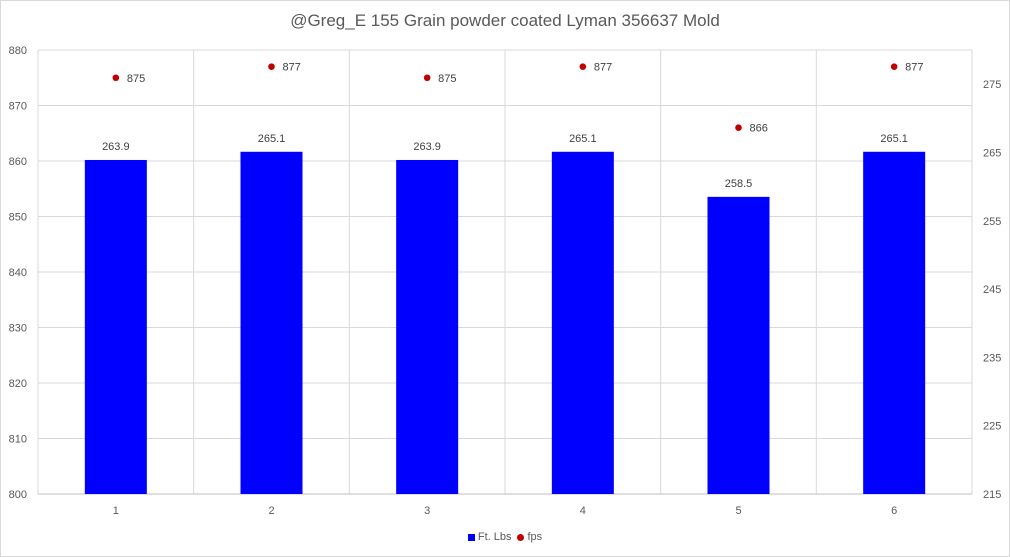 The image size is (1010, 557). Describe the element at coordinates (992, 153) in the screenshot. I see `y-tick-label-right: 265` at that location.